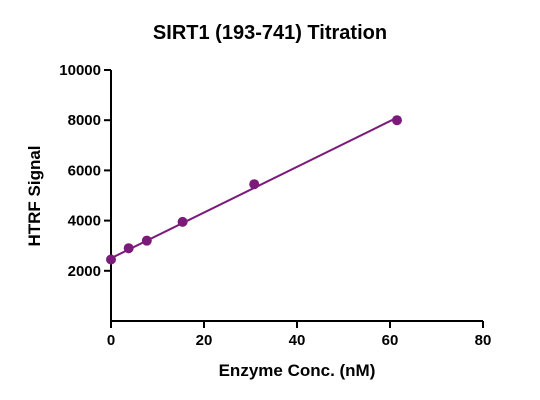  What do you see at coordinates (84, 170) in the screenshot?
I see `y-tick-label: 6000` at bounding box center [84, 170].